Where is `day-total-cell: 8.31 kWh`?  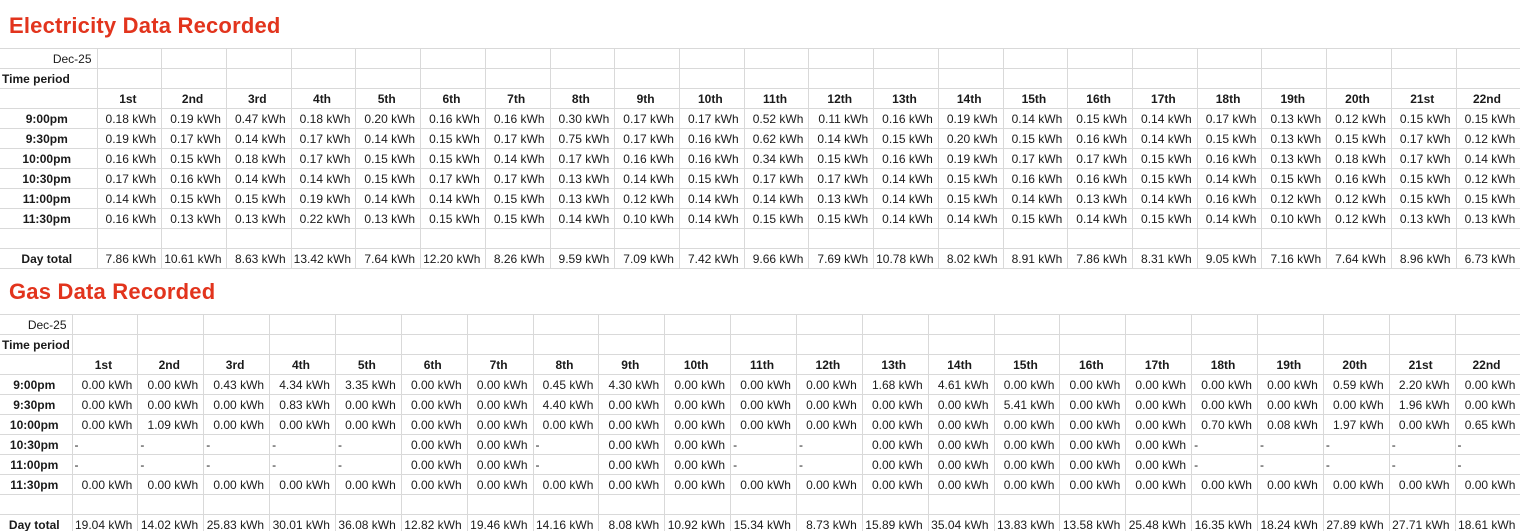
day-total-cell: 8.31 kWh is located at coordinates (1165, 258).